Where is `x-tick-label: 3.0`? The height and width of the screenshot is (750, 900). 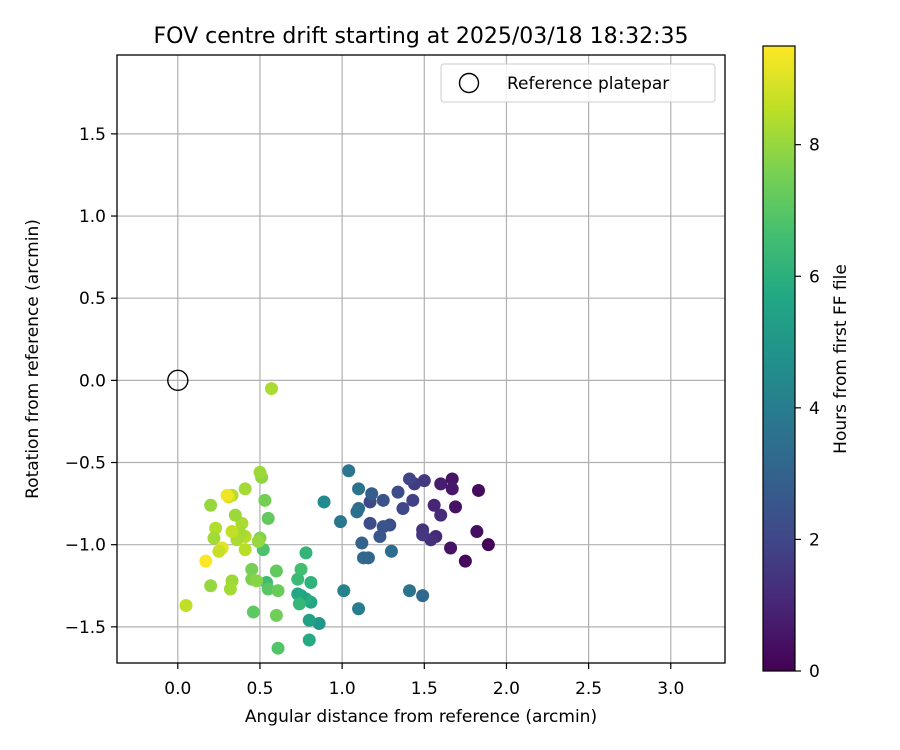 x-tick-label: 3.0 is located at coordinates (670, 689).